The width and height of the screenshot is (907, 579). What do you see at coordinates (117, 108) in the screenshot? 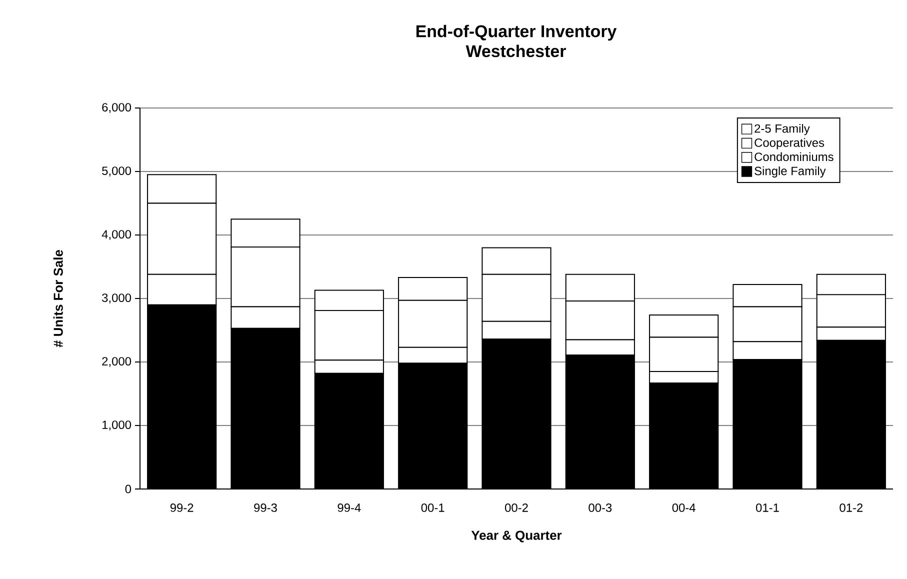
I see `y-tick-label: 6,000` at bounding box center [117, 108].